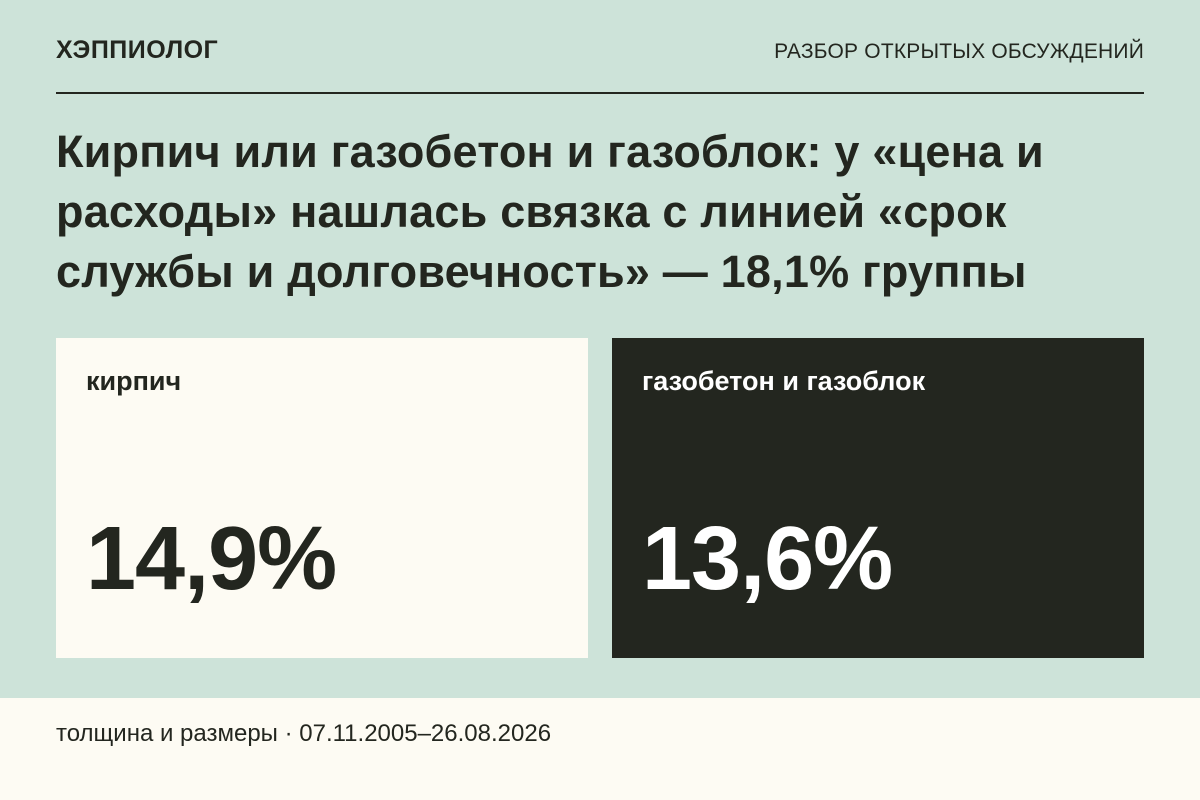 The width and height of the screenshot is (1200, 800). I want to click on section-label: РАЗБОР ОТКРЫТЫХ ОБСУЖДЕНИЙ, so click(959, 51).